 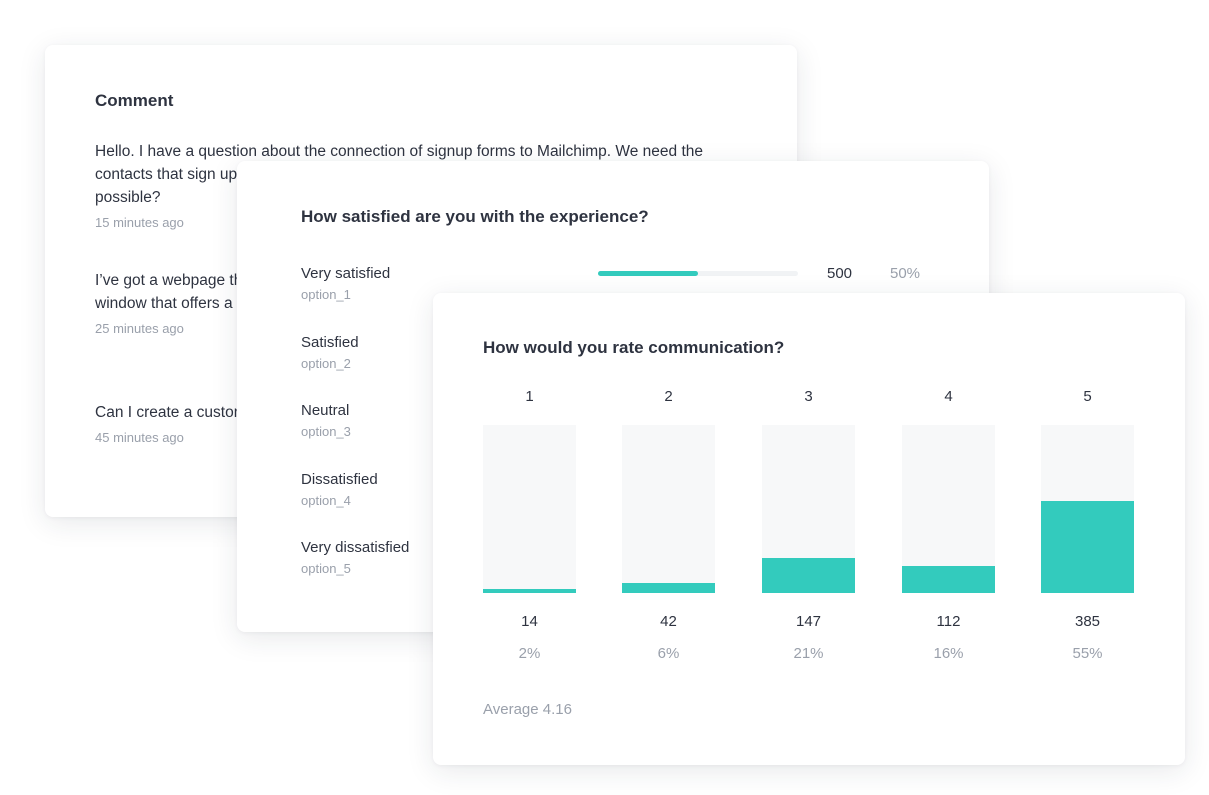 I want to click on rating-column: 4 112 16%, so click(x=948, y=525).